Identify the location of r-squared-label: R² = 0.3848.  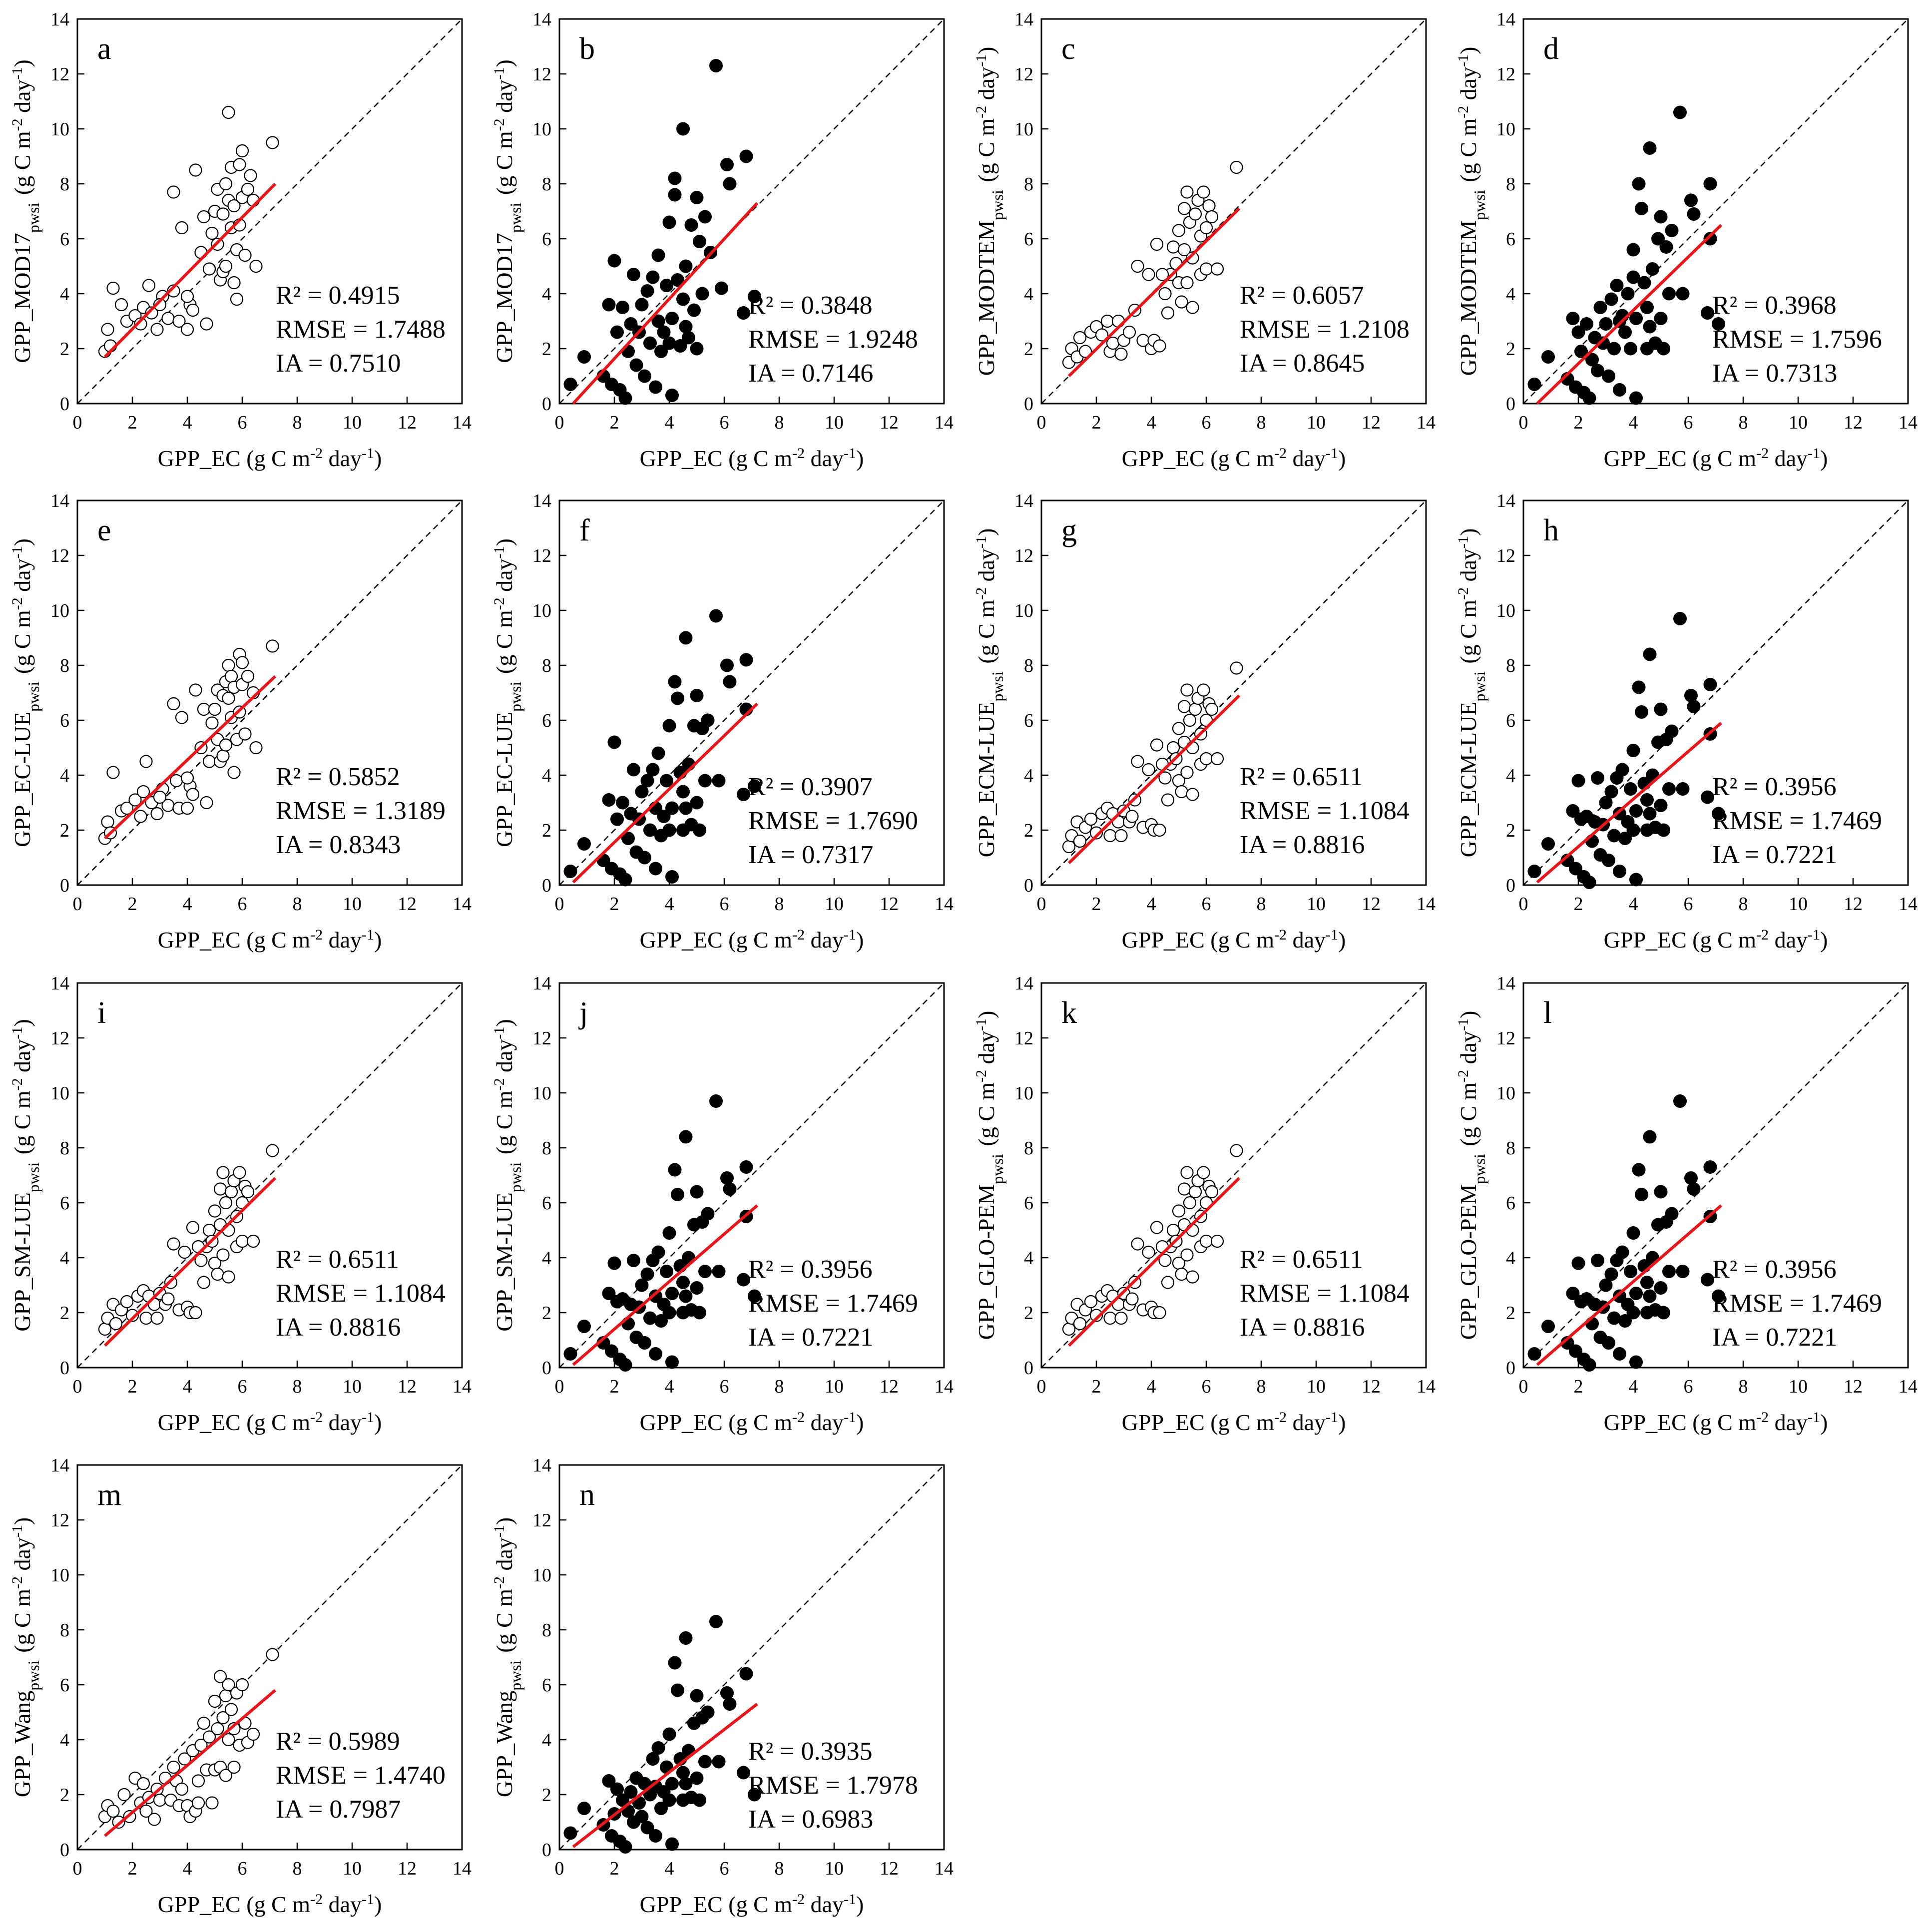
(810, 305).